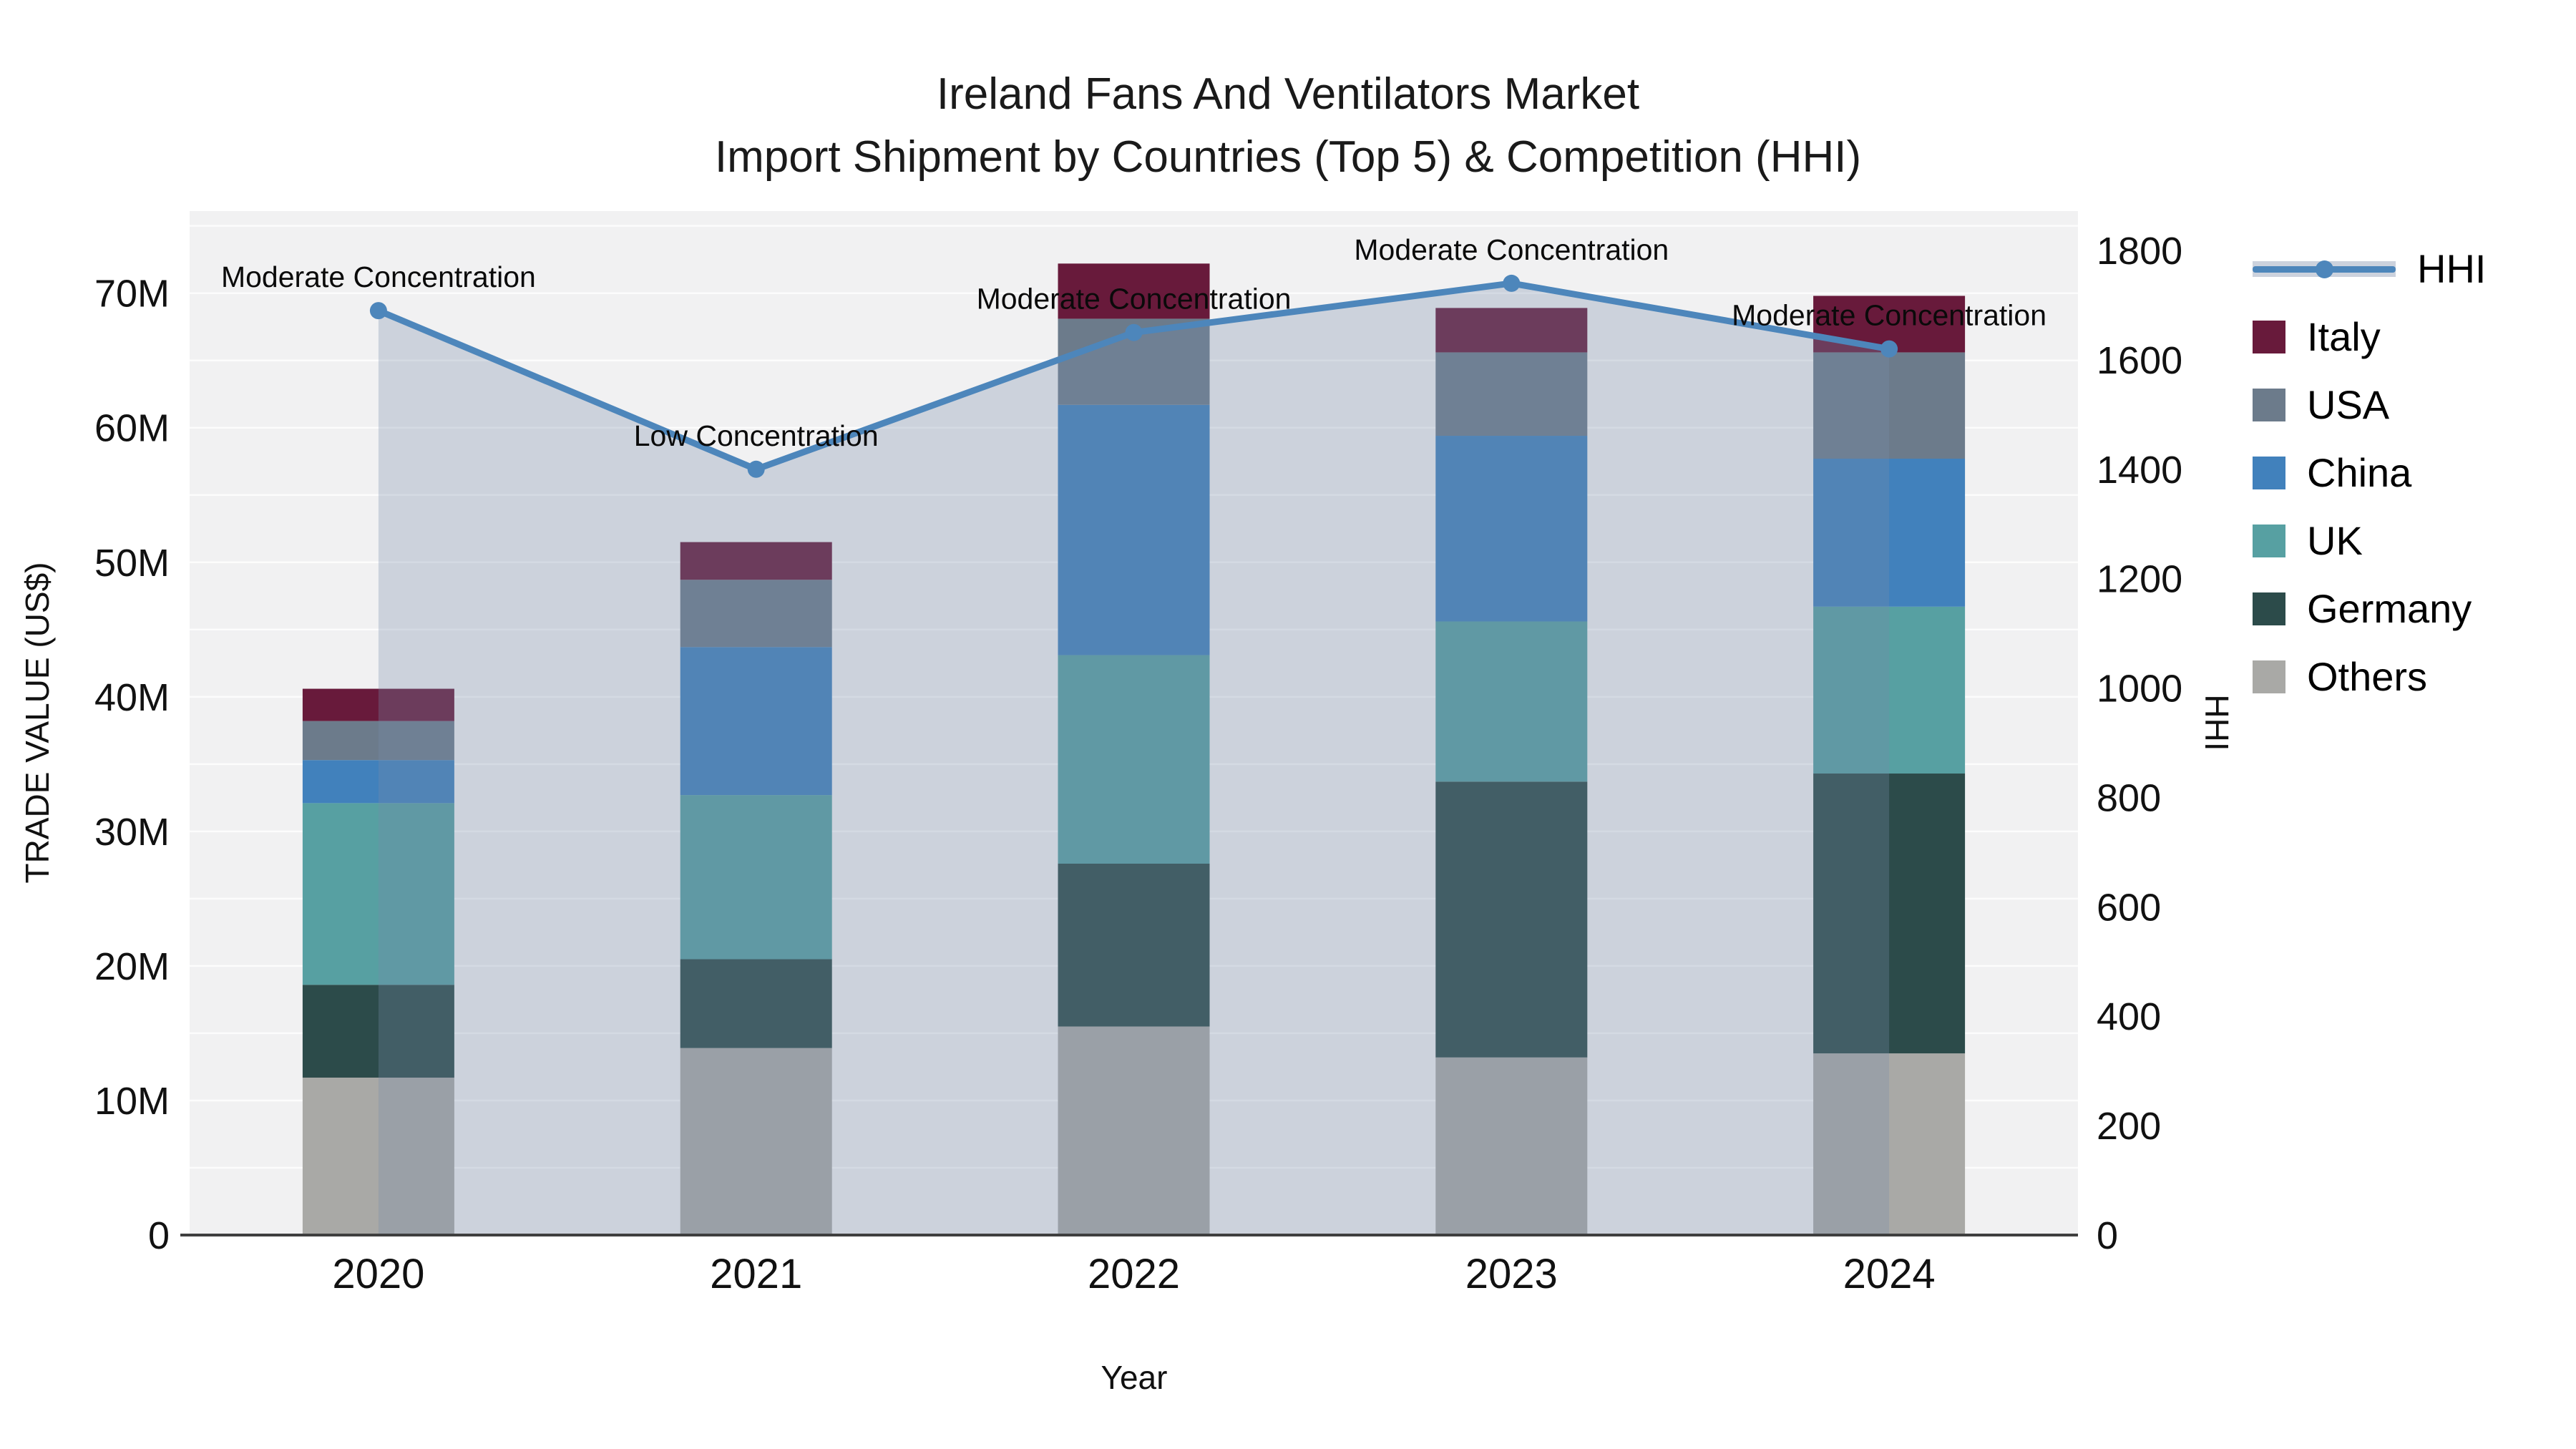 This screenshot has height=1449, width=2576. I want to click on bar-segment-germany-2024, so click(1889, 914).